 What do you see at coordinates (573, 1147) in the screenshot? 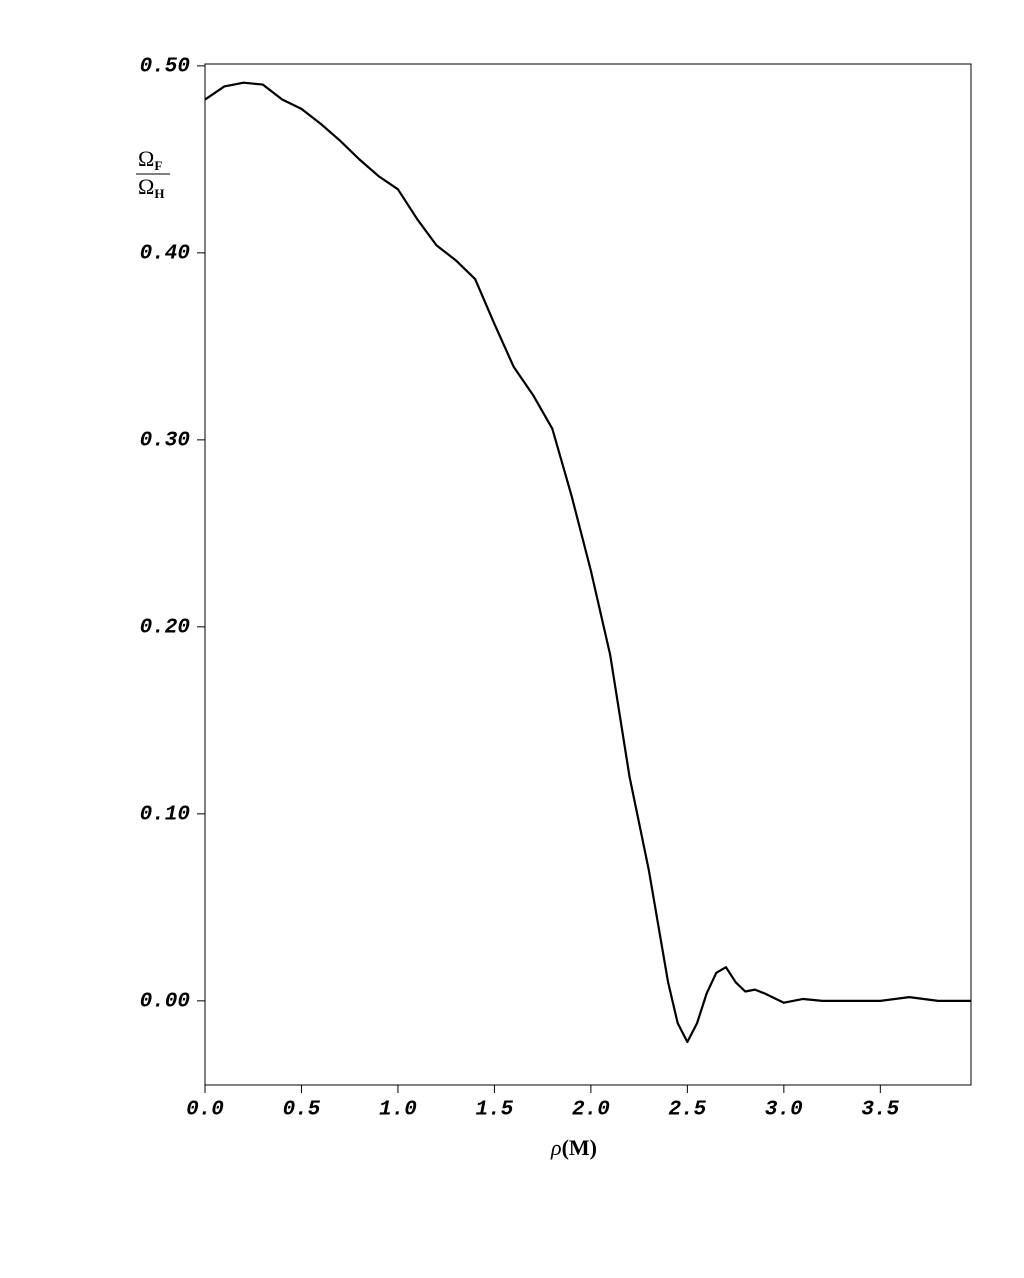
I see `x-label: ρ(M)` at bounding box center [573, 1147].